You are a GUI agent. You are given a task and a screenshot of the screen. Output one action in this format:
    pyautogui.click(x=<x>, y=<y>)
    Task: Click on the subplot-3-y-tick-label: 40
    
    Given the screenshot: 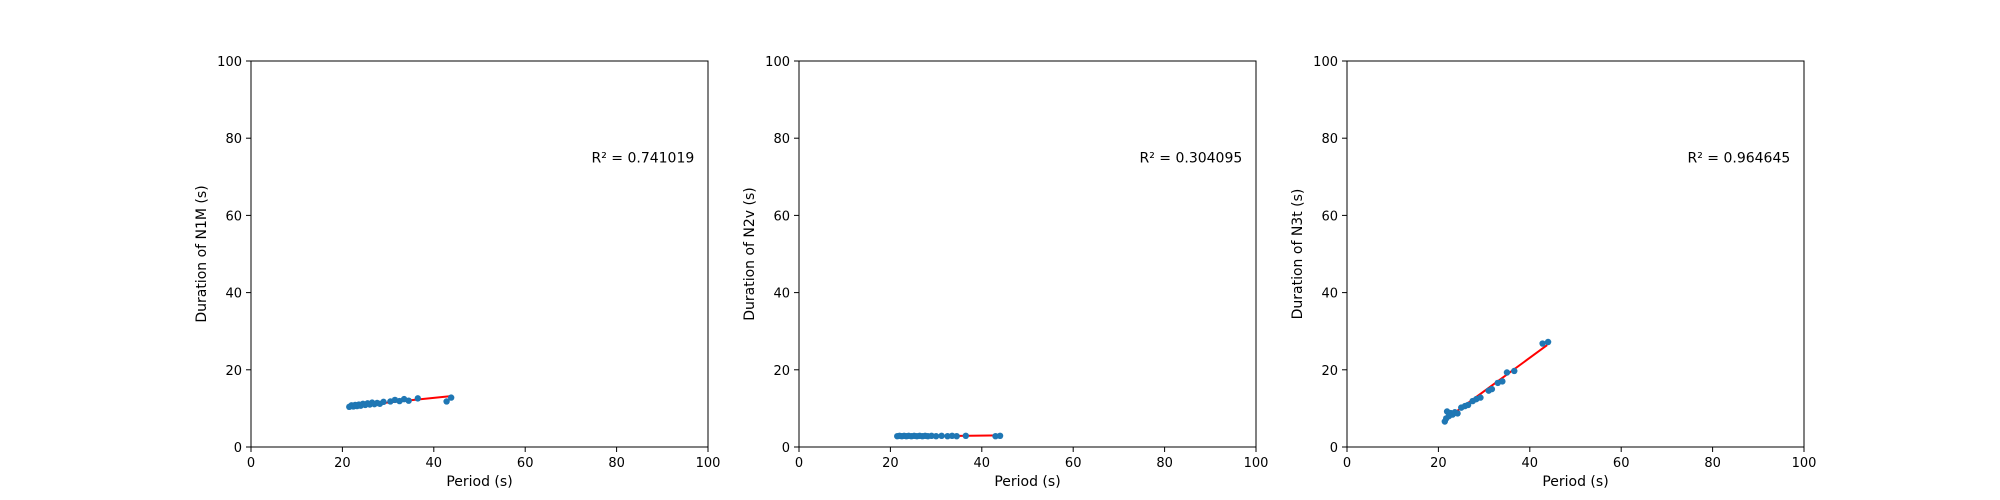 What is the action you would take?
    pyautogui.click(x=1329, y=294)
    